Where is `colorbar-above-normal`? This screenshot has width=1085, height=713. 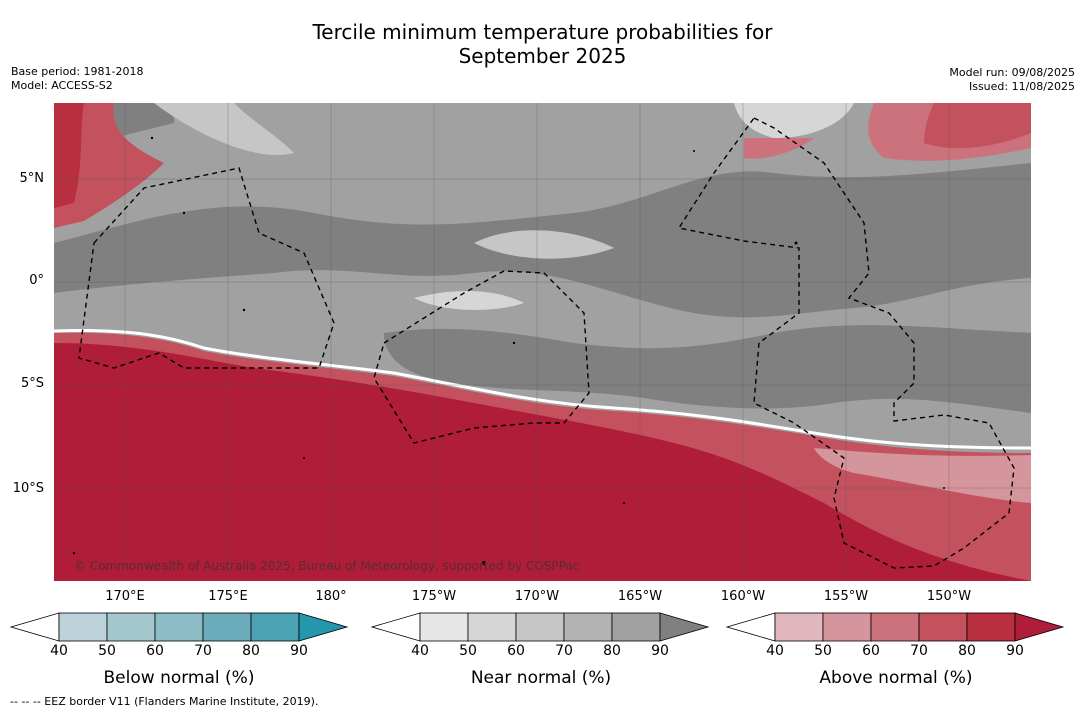 colorbar-above-normal is located at coordinates (895, 627).